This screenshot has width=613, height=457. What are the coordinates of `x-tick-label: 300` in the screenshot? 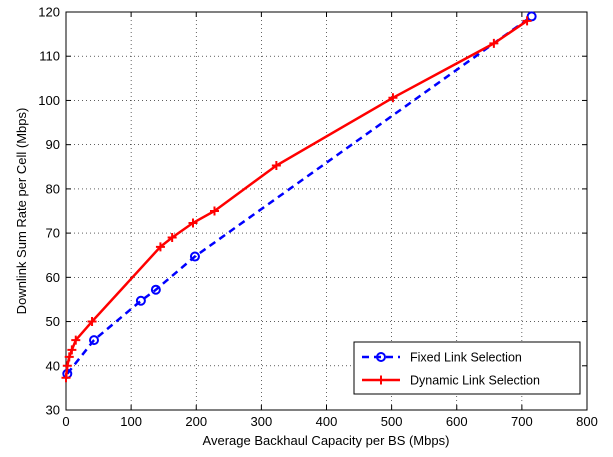 It's located at (262, 421).